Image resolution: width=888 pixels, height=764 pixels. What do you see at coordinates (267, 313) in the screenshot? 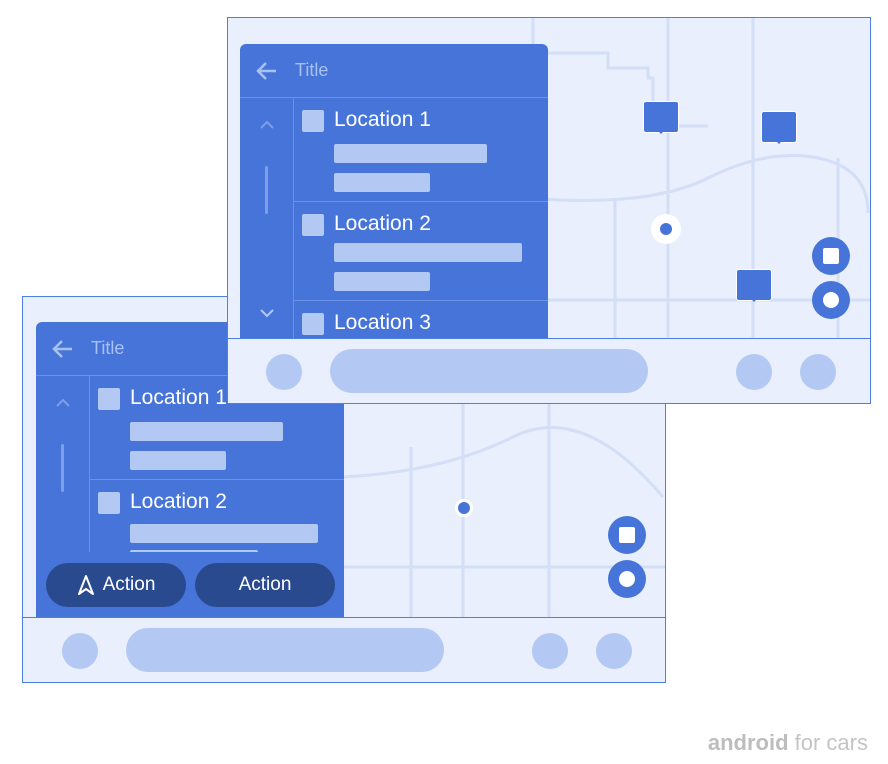
I see `chevron-down-icon` at bounding box center [267, 313].